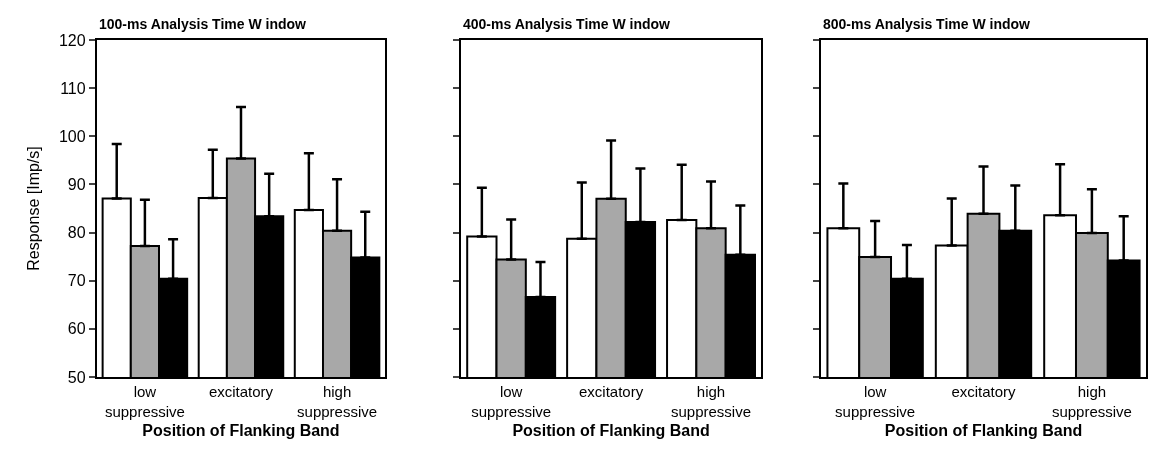 The width and height of the screenshot is (1153, 462). Describe the element at coordinates (927, 24) in the screenshot. I see `chart-title: 800-ms Analysis Time W indow` at that location.